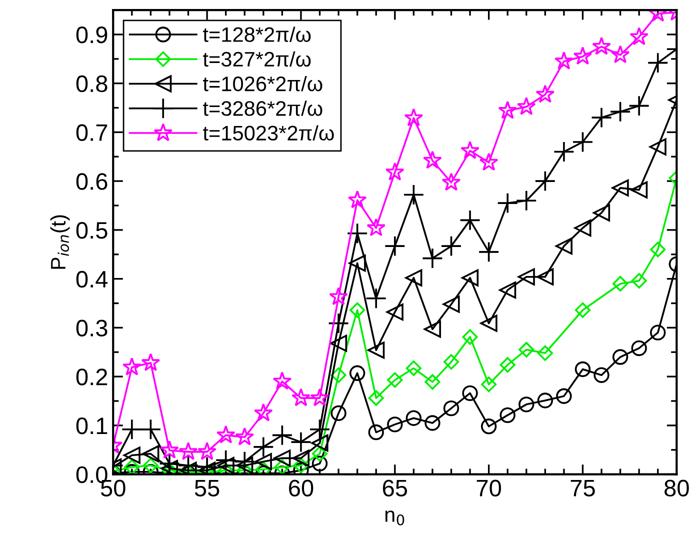 This screenshot has width=694, height=558. I want to click on y-tick-label: 0.4, so click(92, 279).